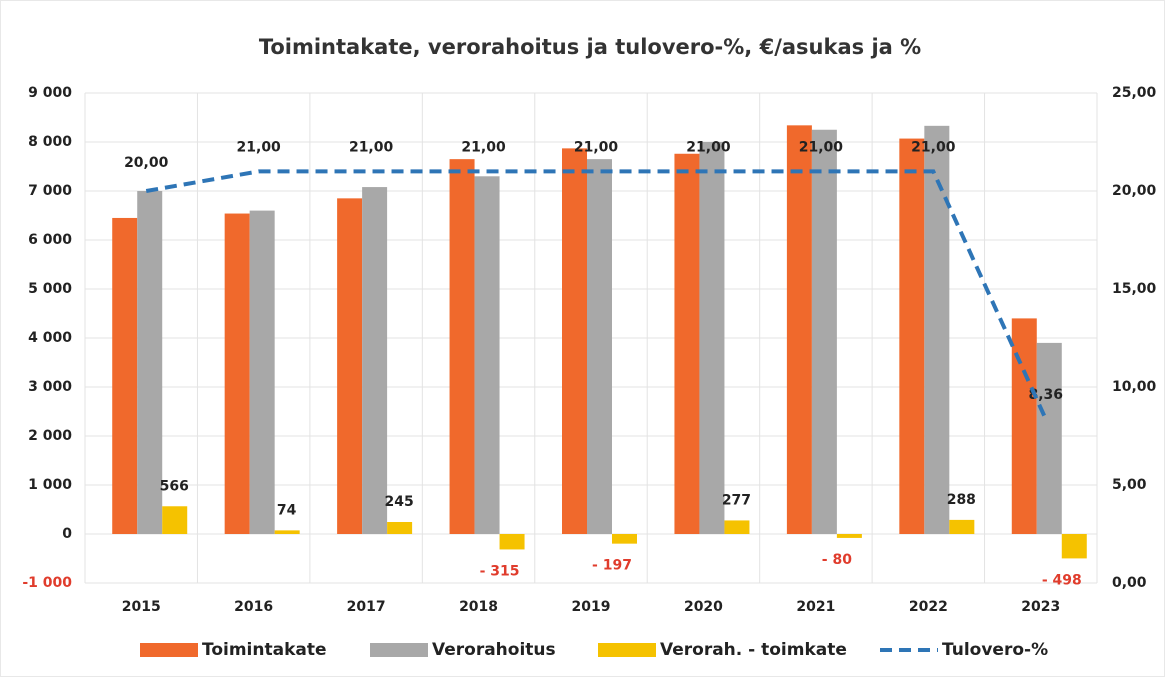  I want to click on x-tick-label: 2018, so click(478, 607).